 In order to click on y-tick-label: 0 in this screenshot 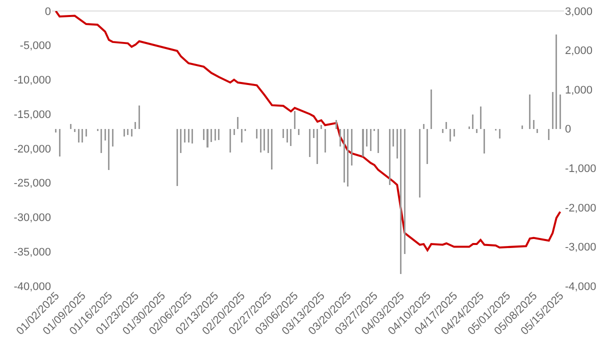, I will do `click(47, 12)`.